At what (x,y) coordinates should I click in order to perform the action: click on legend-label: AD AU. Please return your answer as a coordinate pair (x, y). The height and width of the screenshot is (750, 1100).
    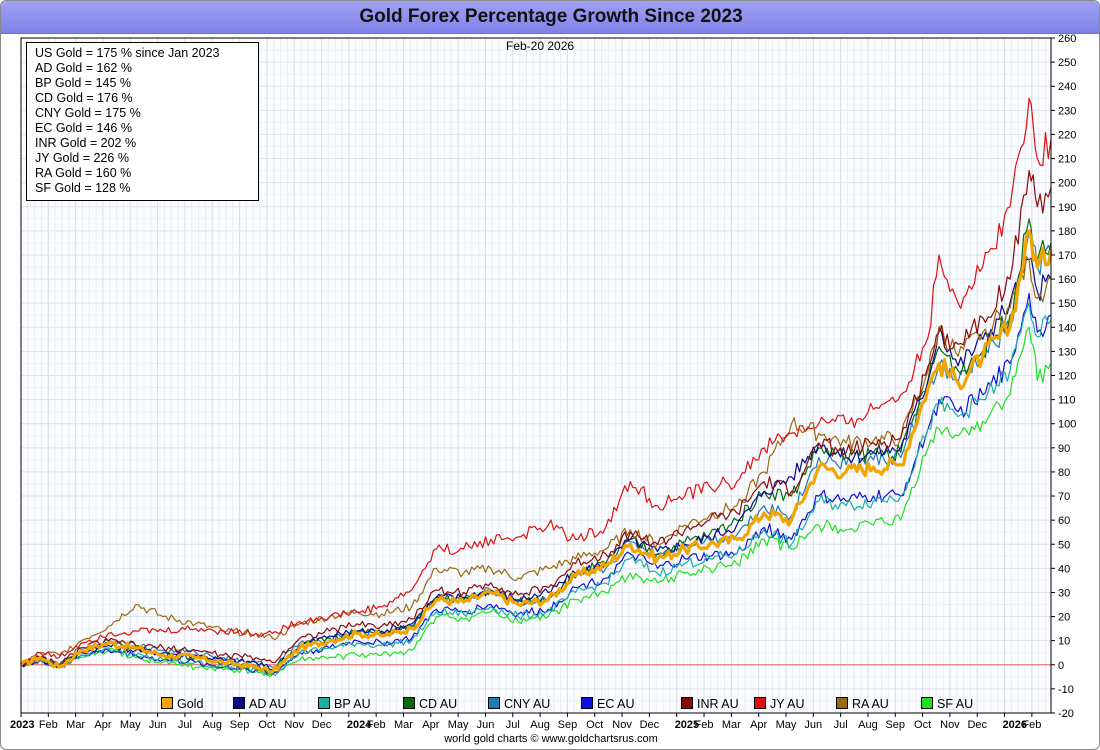
    Looking at the image, I should click on (268, 704).